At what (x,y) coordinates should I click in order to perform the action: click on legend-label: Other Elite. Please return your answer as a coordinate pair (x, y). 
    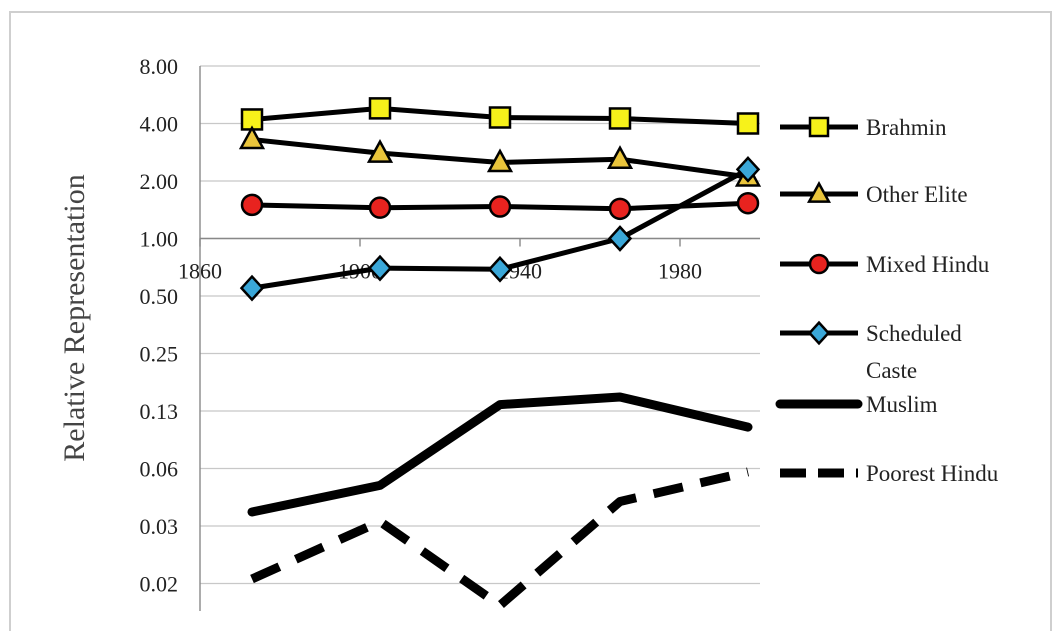
    Looking at the image, I should click on (917, 194).